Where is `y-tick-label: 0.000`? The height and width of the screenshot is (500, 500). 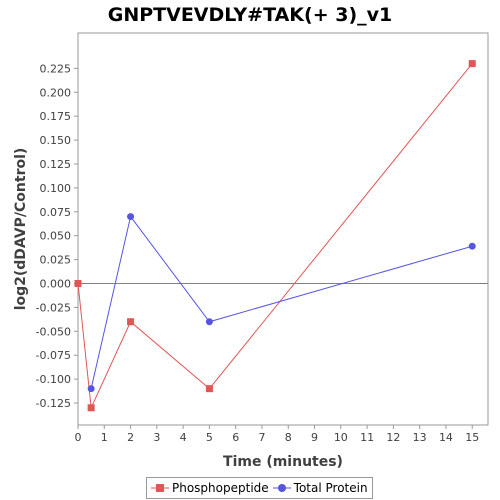 y-tick-label: 0.000 is located at coordinates (56, 283).